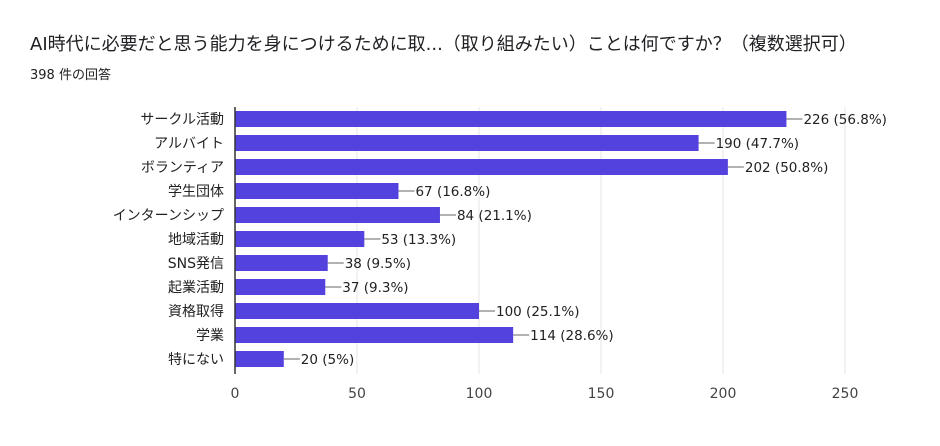 Image resolution: width=940 pixels, height=446 pixels. What do you see at coordinates (182, 168) in the screenshot?
I see `category-label: ボランティア` at bounding box center [182, 168].